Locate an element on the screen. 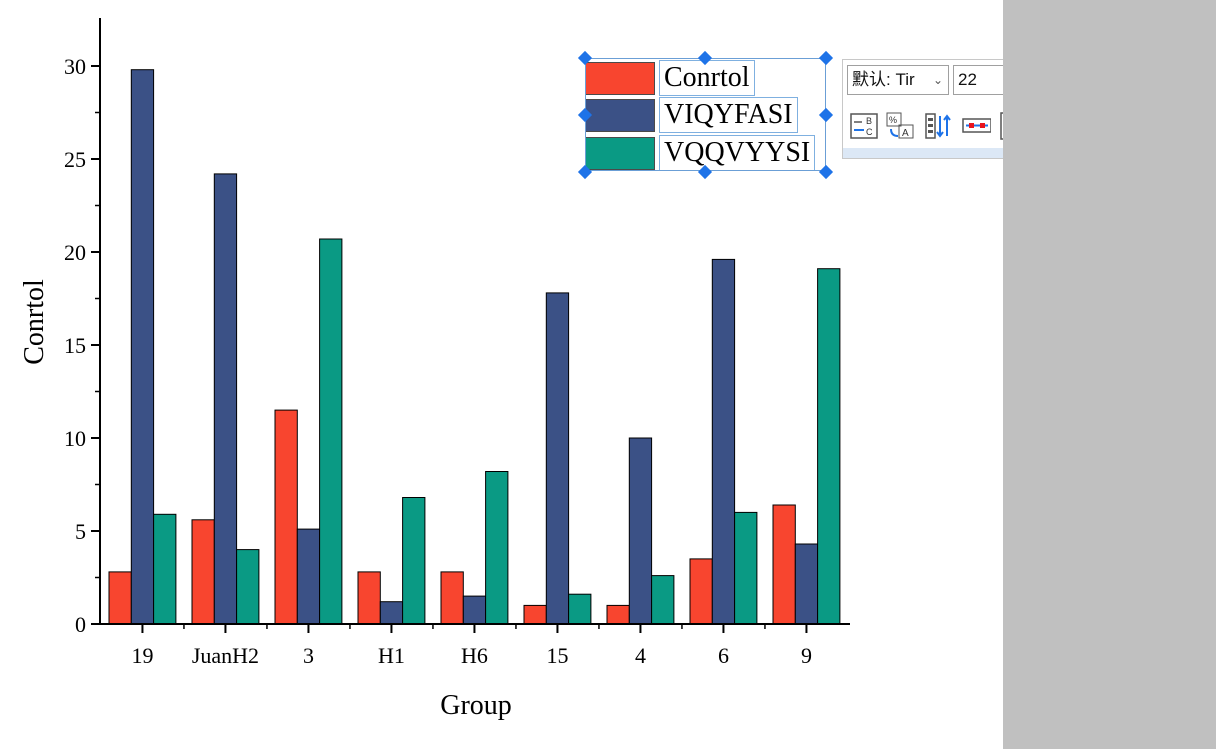 This screenshot has height=749, width=1216. legend-label: VQQVYYSI is located at coordinates (737, 153).